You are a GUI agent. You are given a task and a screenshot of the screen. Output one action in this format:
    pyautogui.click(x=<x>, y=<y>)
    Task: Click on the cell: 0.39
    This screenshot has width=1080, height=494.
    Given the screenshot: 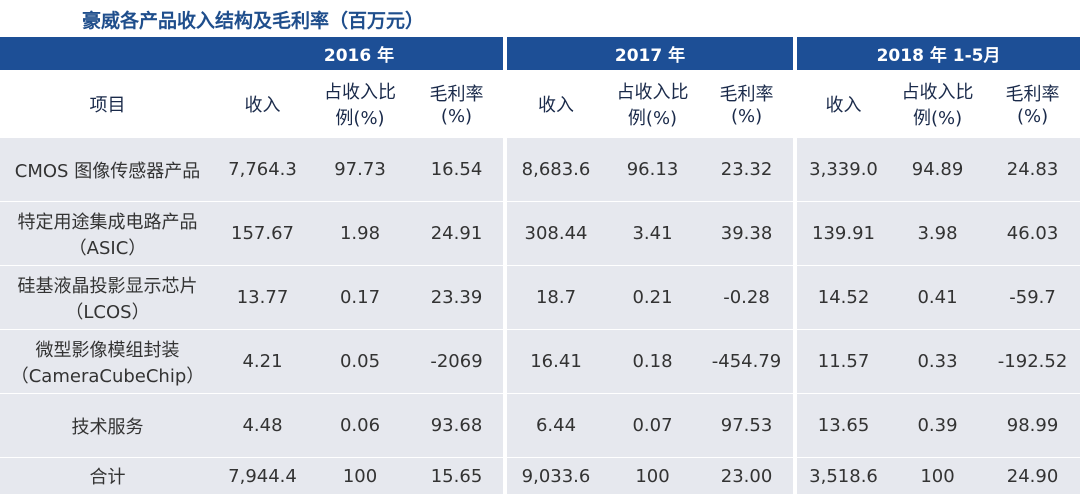 What is the action you would take?
    pyautogui.click(x=937, y=426)
    